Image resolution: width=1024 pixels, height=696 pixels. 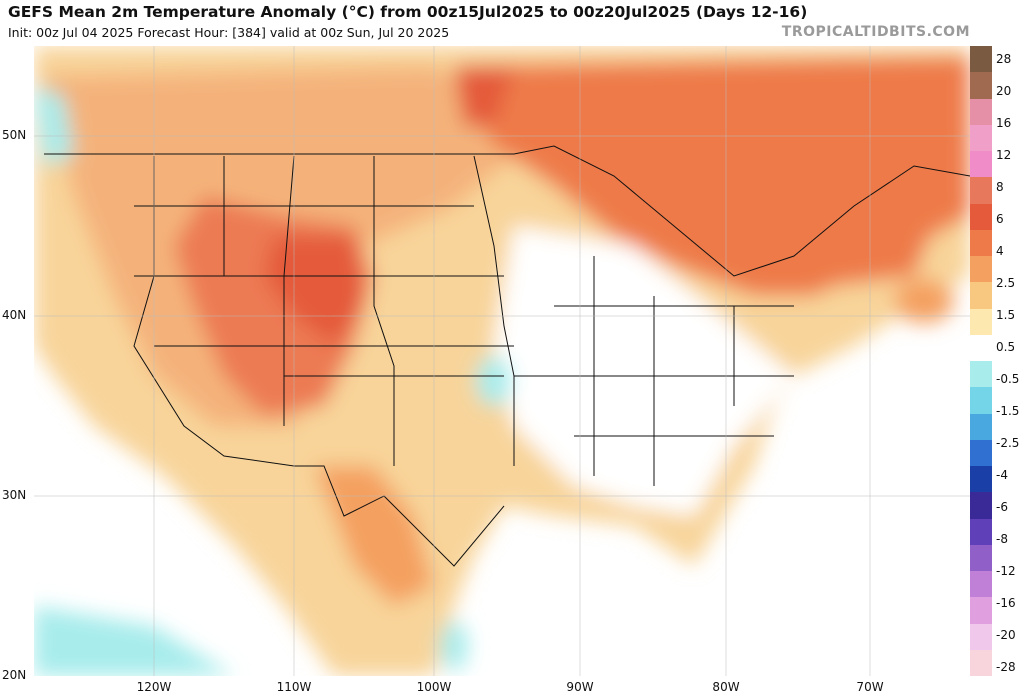 I want to click on colorbar-label: 6, so click(x=1000, y=218).